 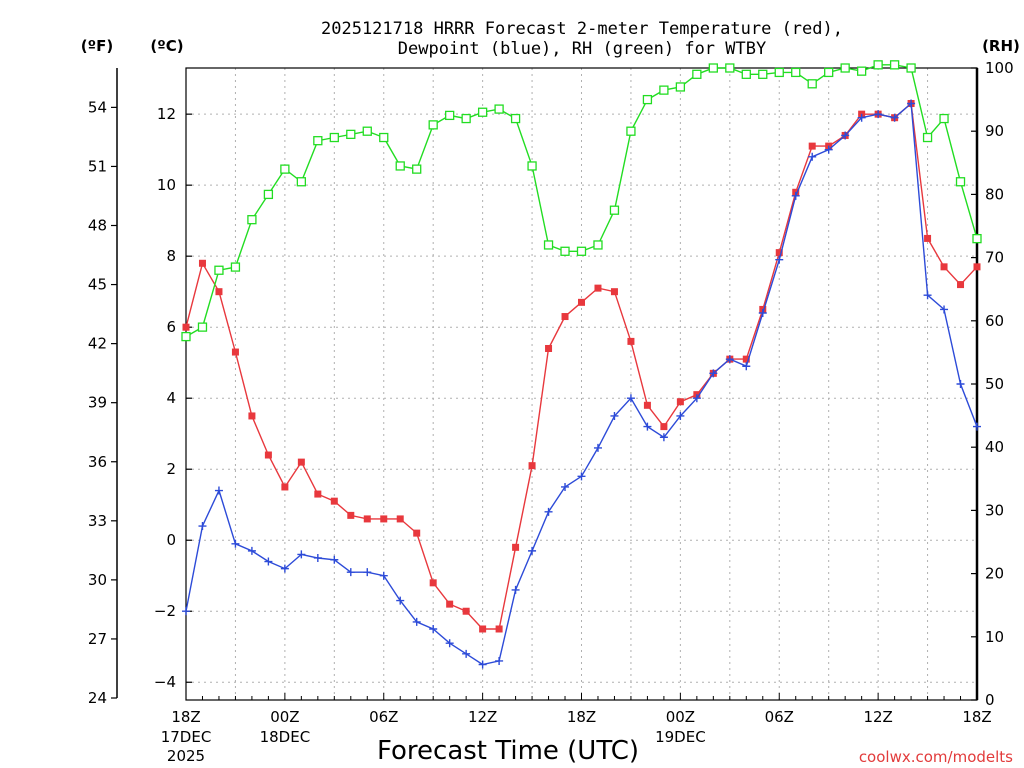 I want to click on rh-tick-label: 100, so click(x=999, y=68).